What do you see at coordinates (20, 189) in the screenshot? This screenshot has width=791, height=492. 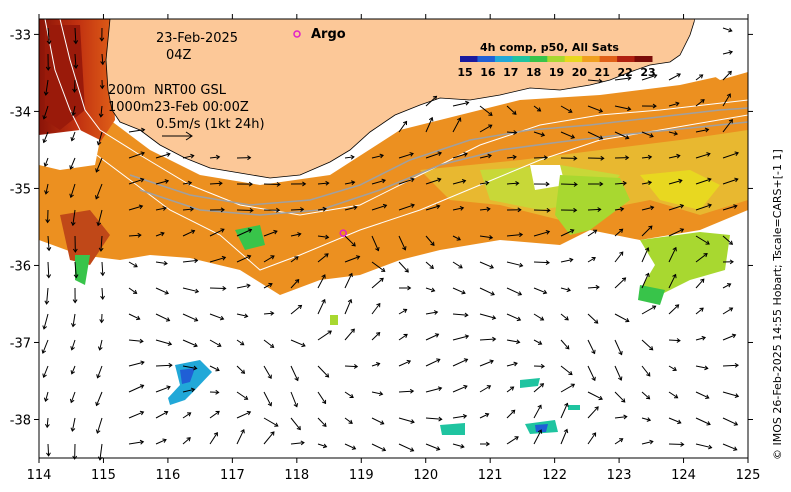 I see `y-tick-label: -35` at bounding box center [20, 189].